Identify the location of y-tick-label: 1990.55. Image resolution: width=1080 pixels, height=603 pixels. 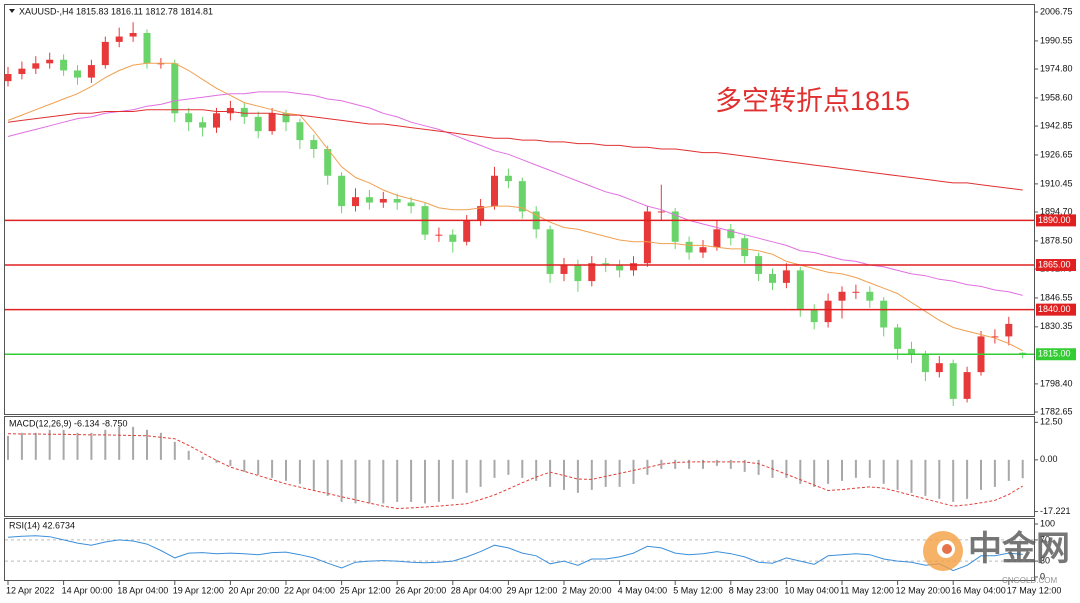
(1056, 40).